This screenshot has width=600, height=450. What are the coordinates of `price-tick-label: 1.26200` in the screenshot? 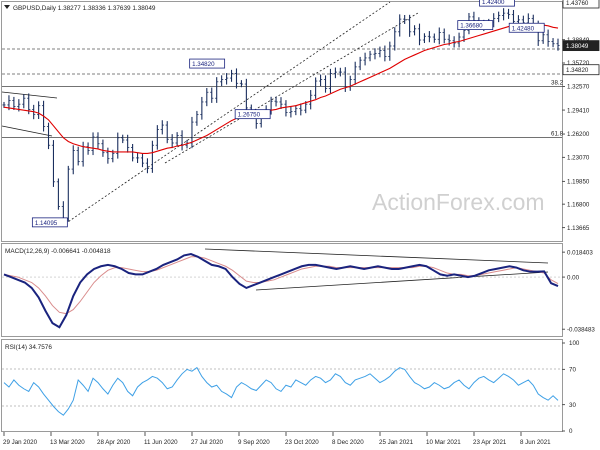 It's located at (578, 134).